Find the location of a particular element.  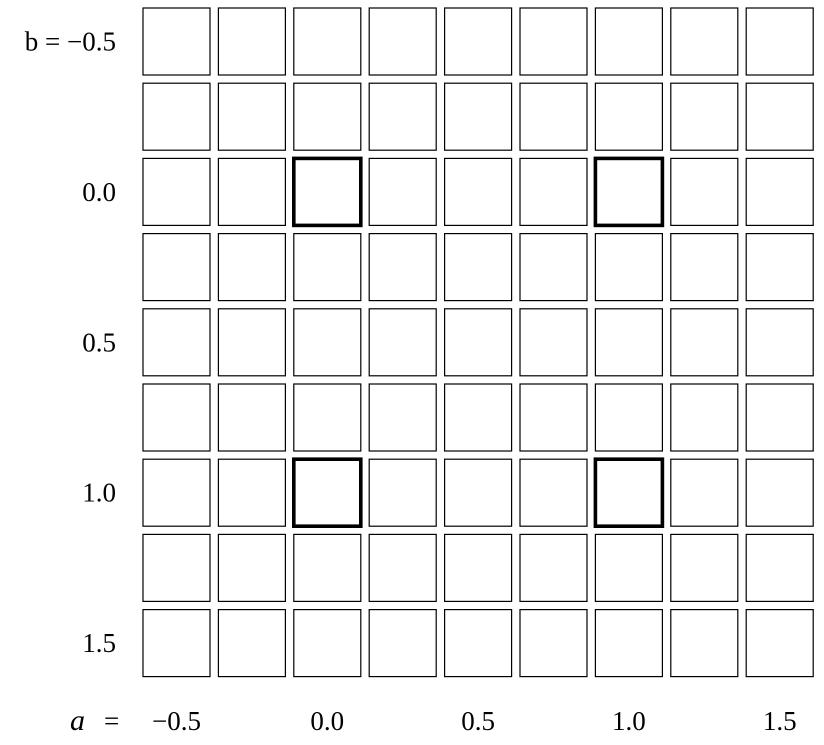

row-label: b = −0.5 is located at coordinates (70, 42).